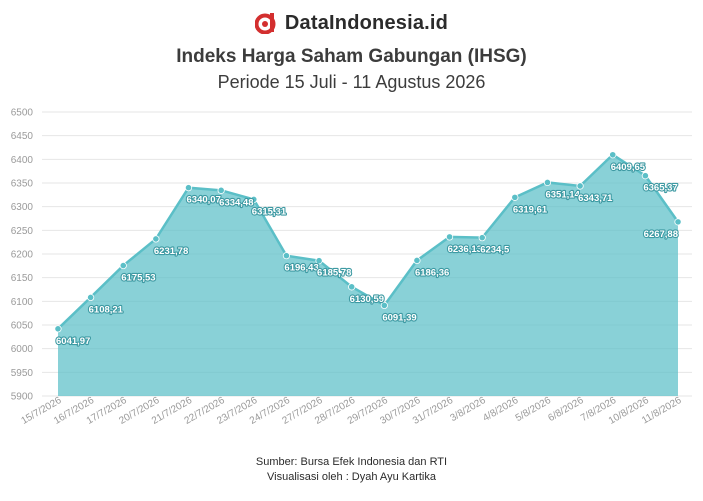  I want to click on data-label: 6267,88, so click(661, 234).